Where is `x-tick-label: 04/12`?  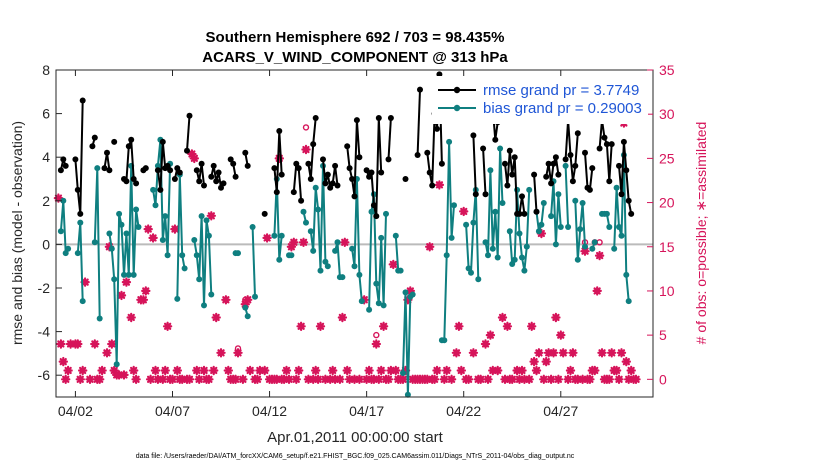 x-tick-label: 04/12 is located at coordinates (269, 411).